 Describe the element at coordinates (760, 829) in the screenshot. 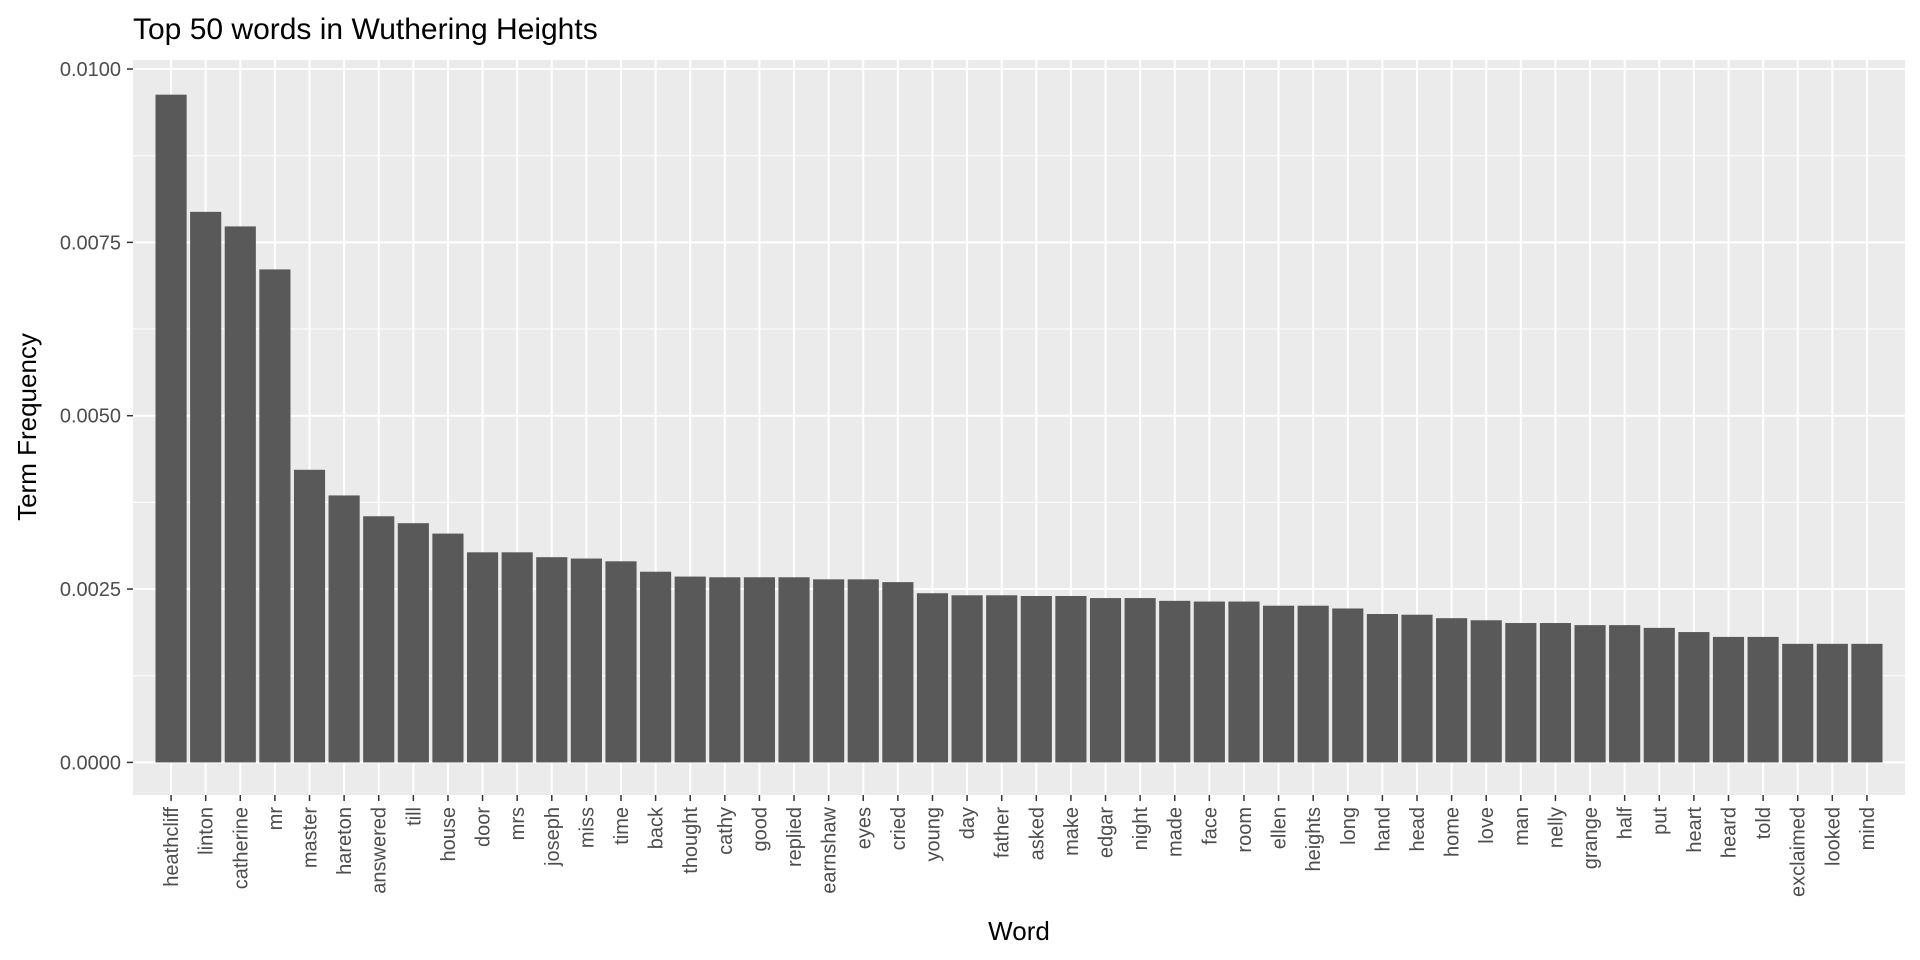

I see `x-tick-label: good` at that location.